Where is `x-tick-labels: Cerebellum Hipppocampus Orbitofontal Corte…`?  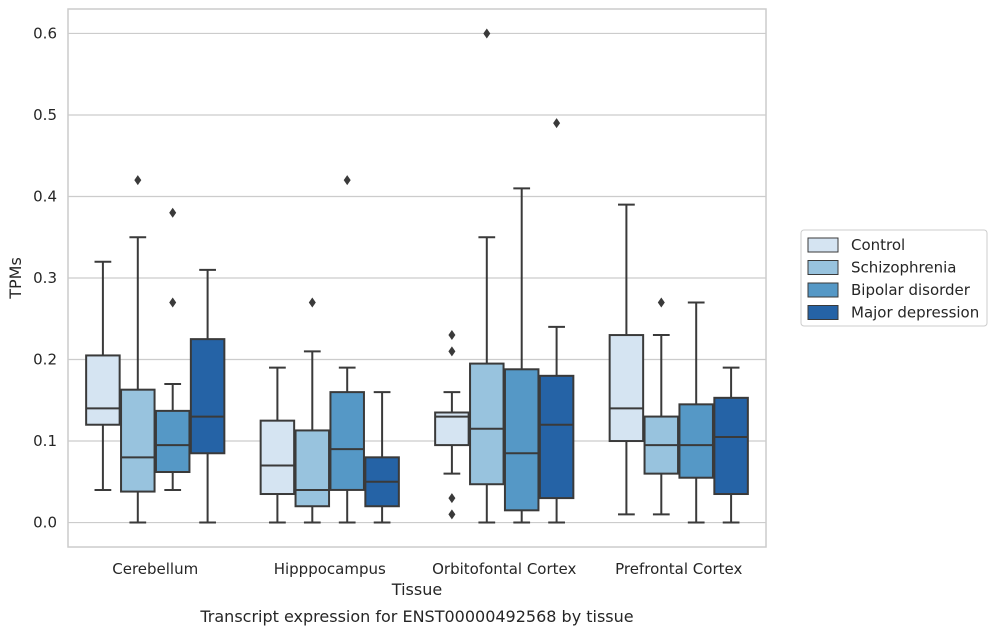 x-tick-labels: Cerebellum Hipppocampus Orbitofontal Corte… is located at coordinates (427, 569).